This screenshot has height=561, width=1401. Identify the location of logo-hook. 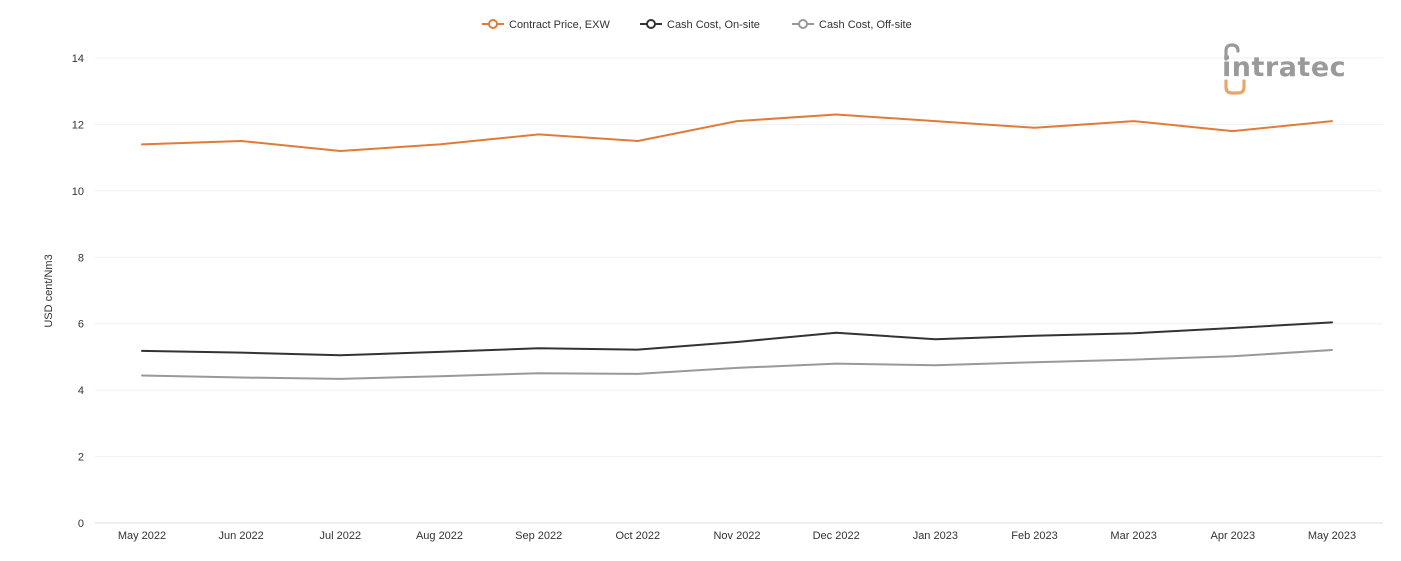
(1235, 87).